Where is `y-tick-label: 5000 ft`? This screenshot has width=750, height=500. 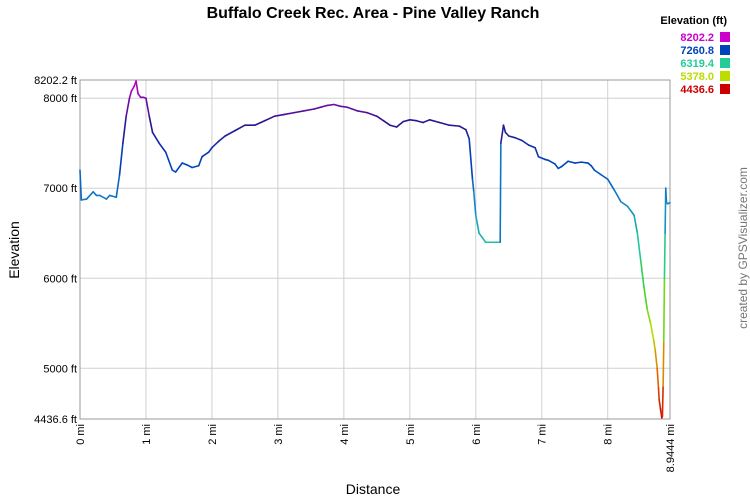 y-tick-label: 5000 ft is located at coordinates (60, 369).